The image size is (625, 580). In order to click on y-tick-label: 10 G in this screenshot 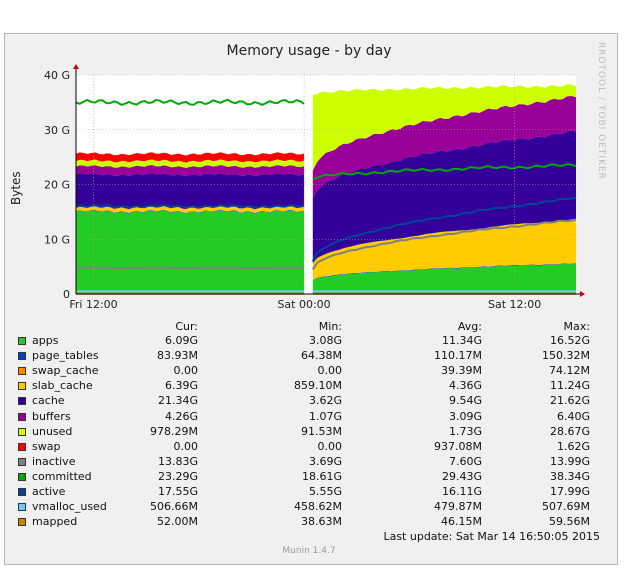, I will do `click(57, 239)`.